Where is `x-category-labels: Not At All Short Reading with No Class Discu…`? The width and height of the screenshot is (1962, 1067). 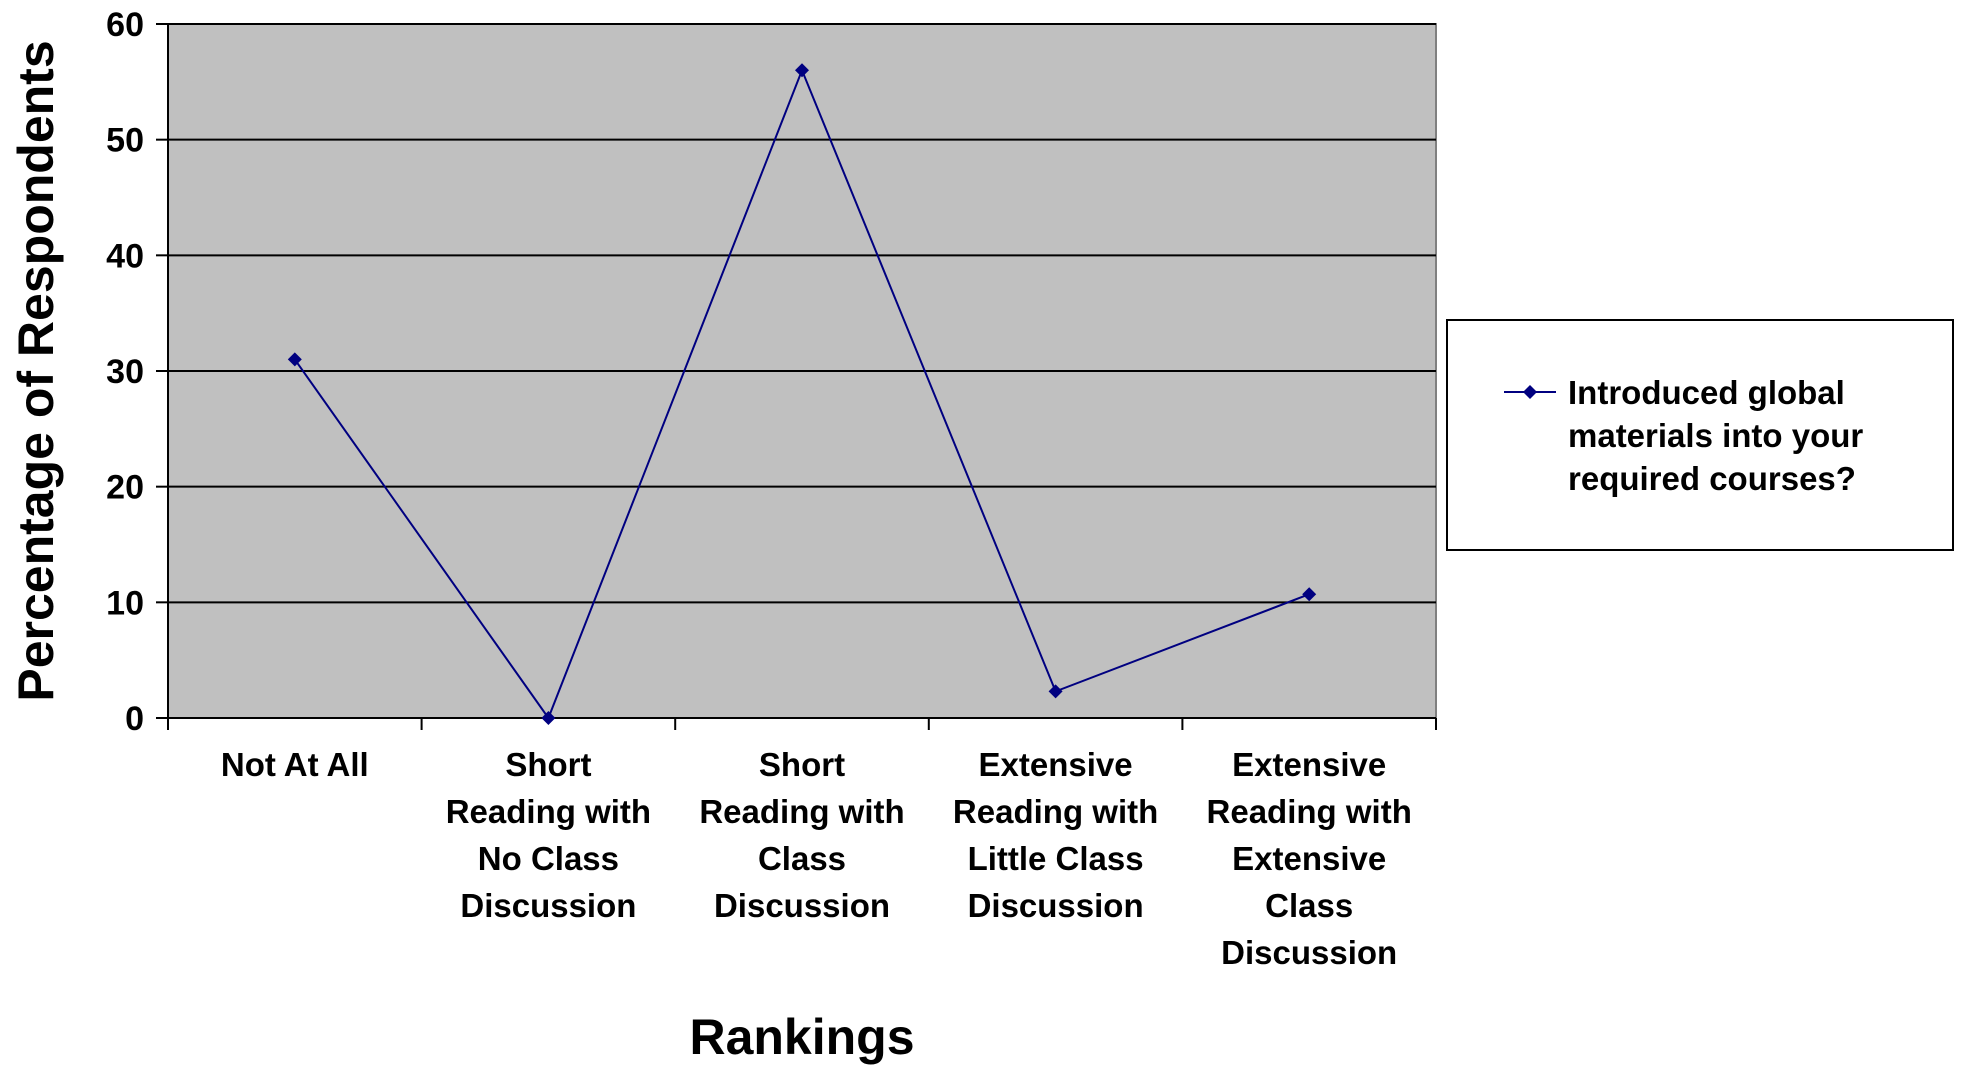 x-category-labels: Not At All Short Reading with No Class Discu… is located at coordinates (816, 858).